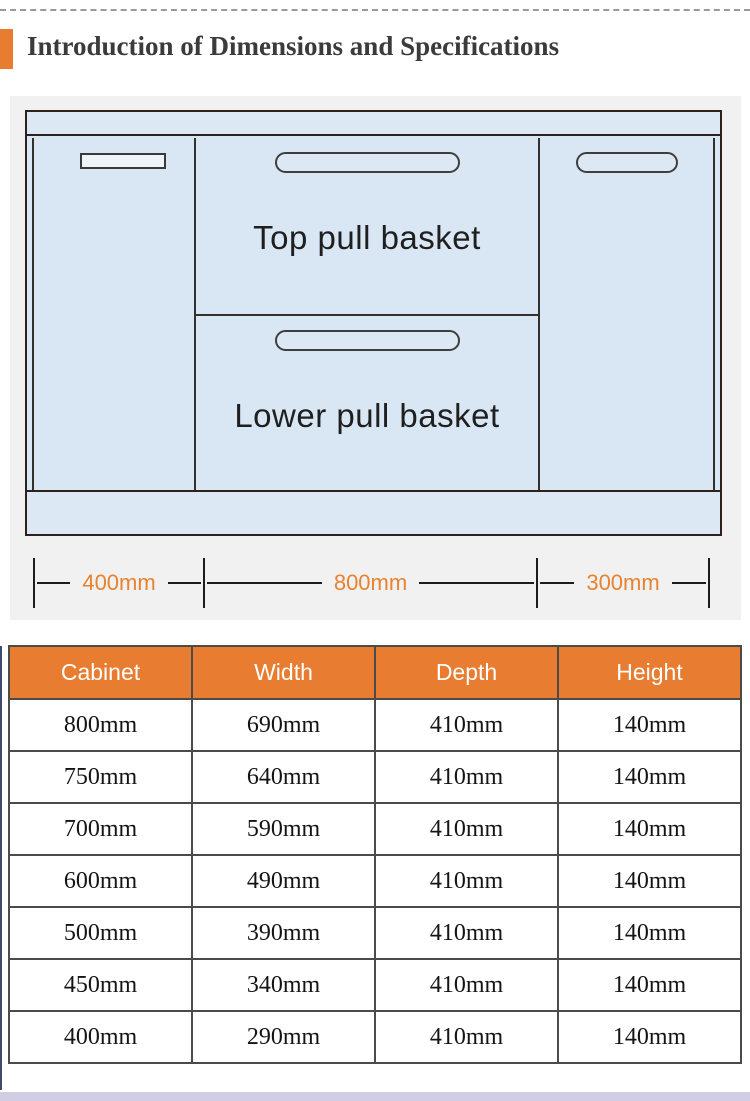 The width and height of the screenshot is (750, 1101). What do you see at coordinates (649, 672) in the screenshot?
I see `table-header-height: Height` at bounding box center [649, 672].